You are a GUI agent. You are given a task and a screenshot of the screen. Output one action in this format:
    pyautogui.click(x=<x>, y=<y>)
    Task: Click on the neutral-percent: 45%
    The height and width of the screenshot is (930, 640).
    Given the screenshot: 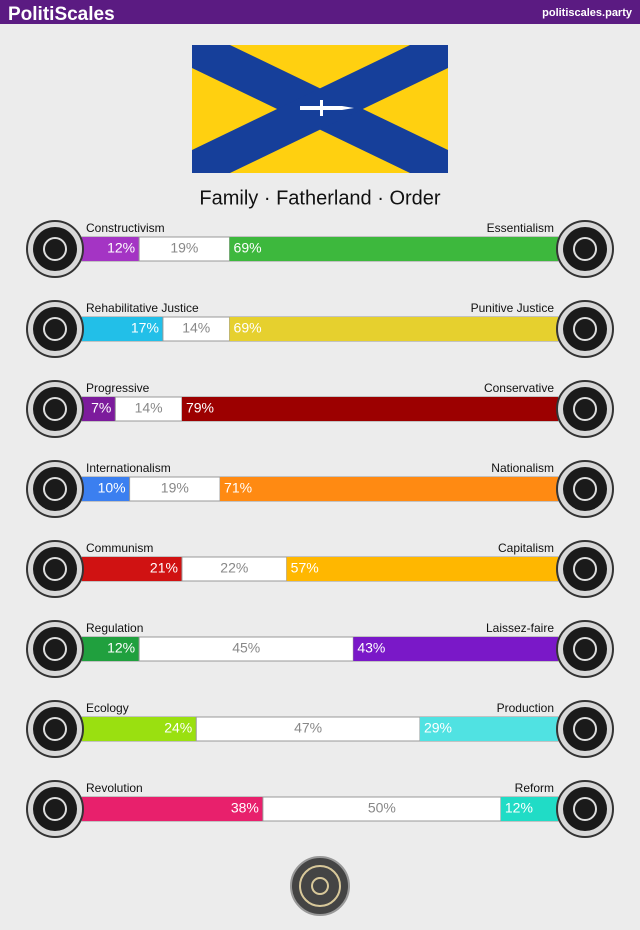 What is the action you would take?
    pyautogui.click(x=246, y=648)
    